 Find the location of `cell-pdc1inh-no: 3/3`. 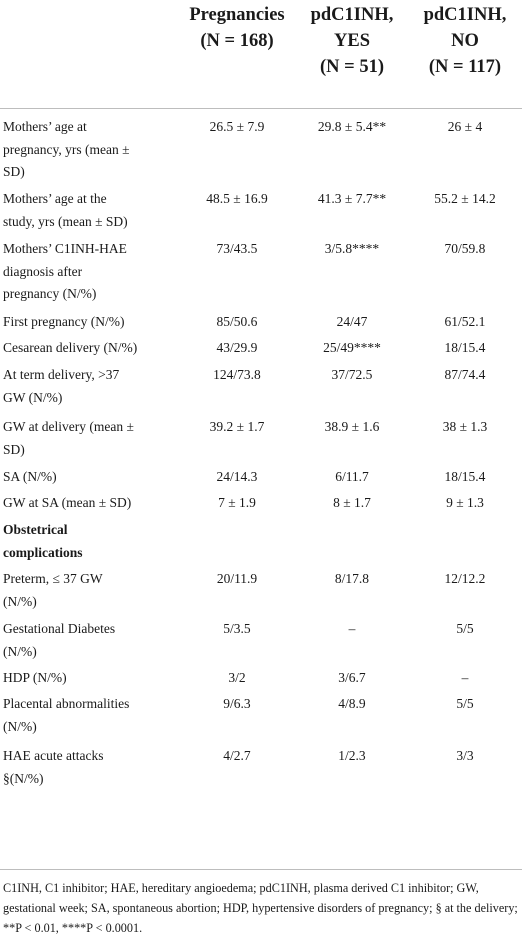

cell-pdc1inh-no: 3/3 is located at coordinates (465, 755).